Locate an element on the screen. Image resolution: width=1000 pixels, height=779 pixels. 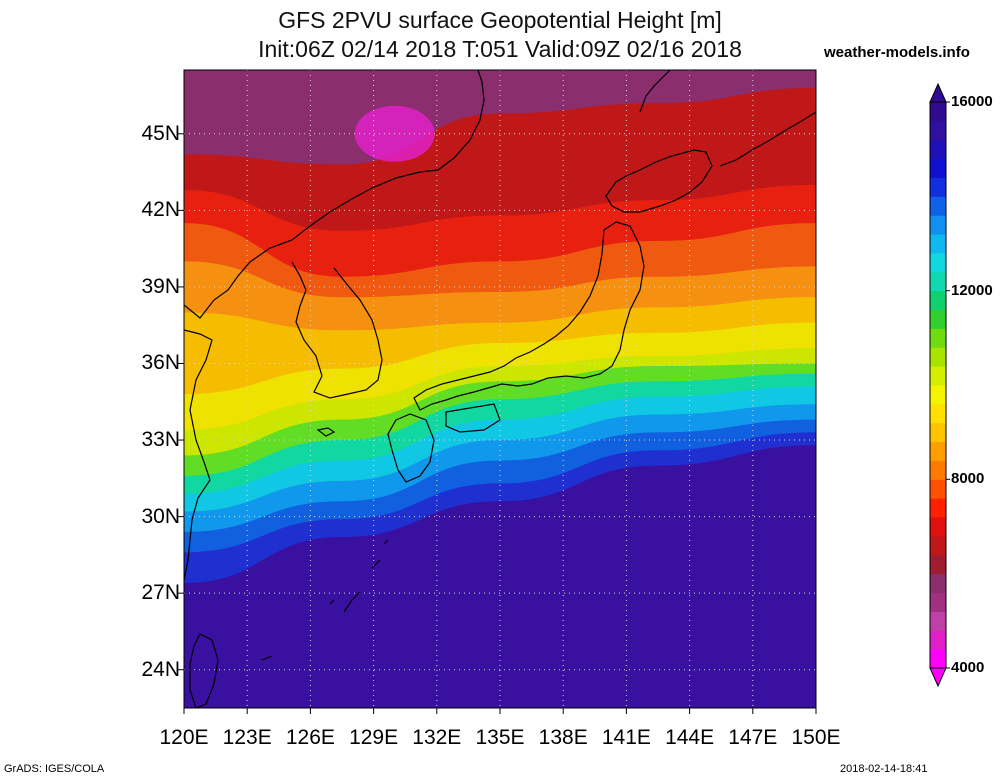
colorbar-frame is located at coordinates (938, 385).